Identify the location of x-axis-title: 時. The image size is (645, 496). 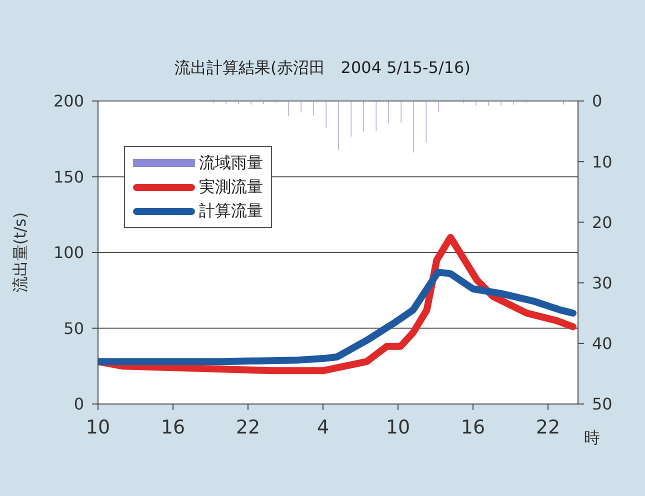
(592, 438).